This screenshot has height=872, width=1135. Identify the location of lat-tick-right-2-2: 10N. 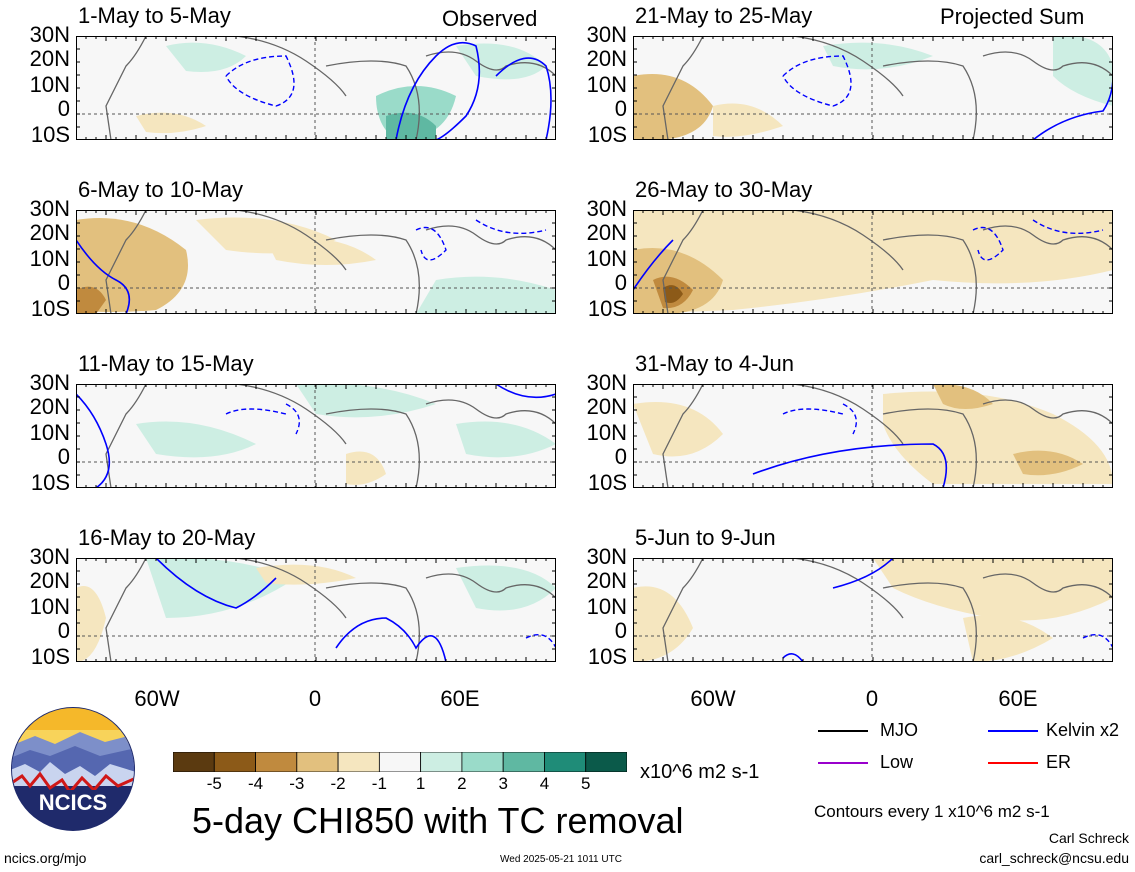
(606, 432).